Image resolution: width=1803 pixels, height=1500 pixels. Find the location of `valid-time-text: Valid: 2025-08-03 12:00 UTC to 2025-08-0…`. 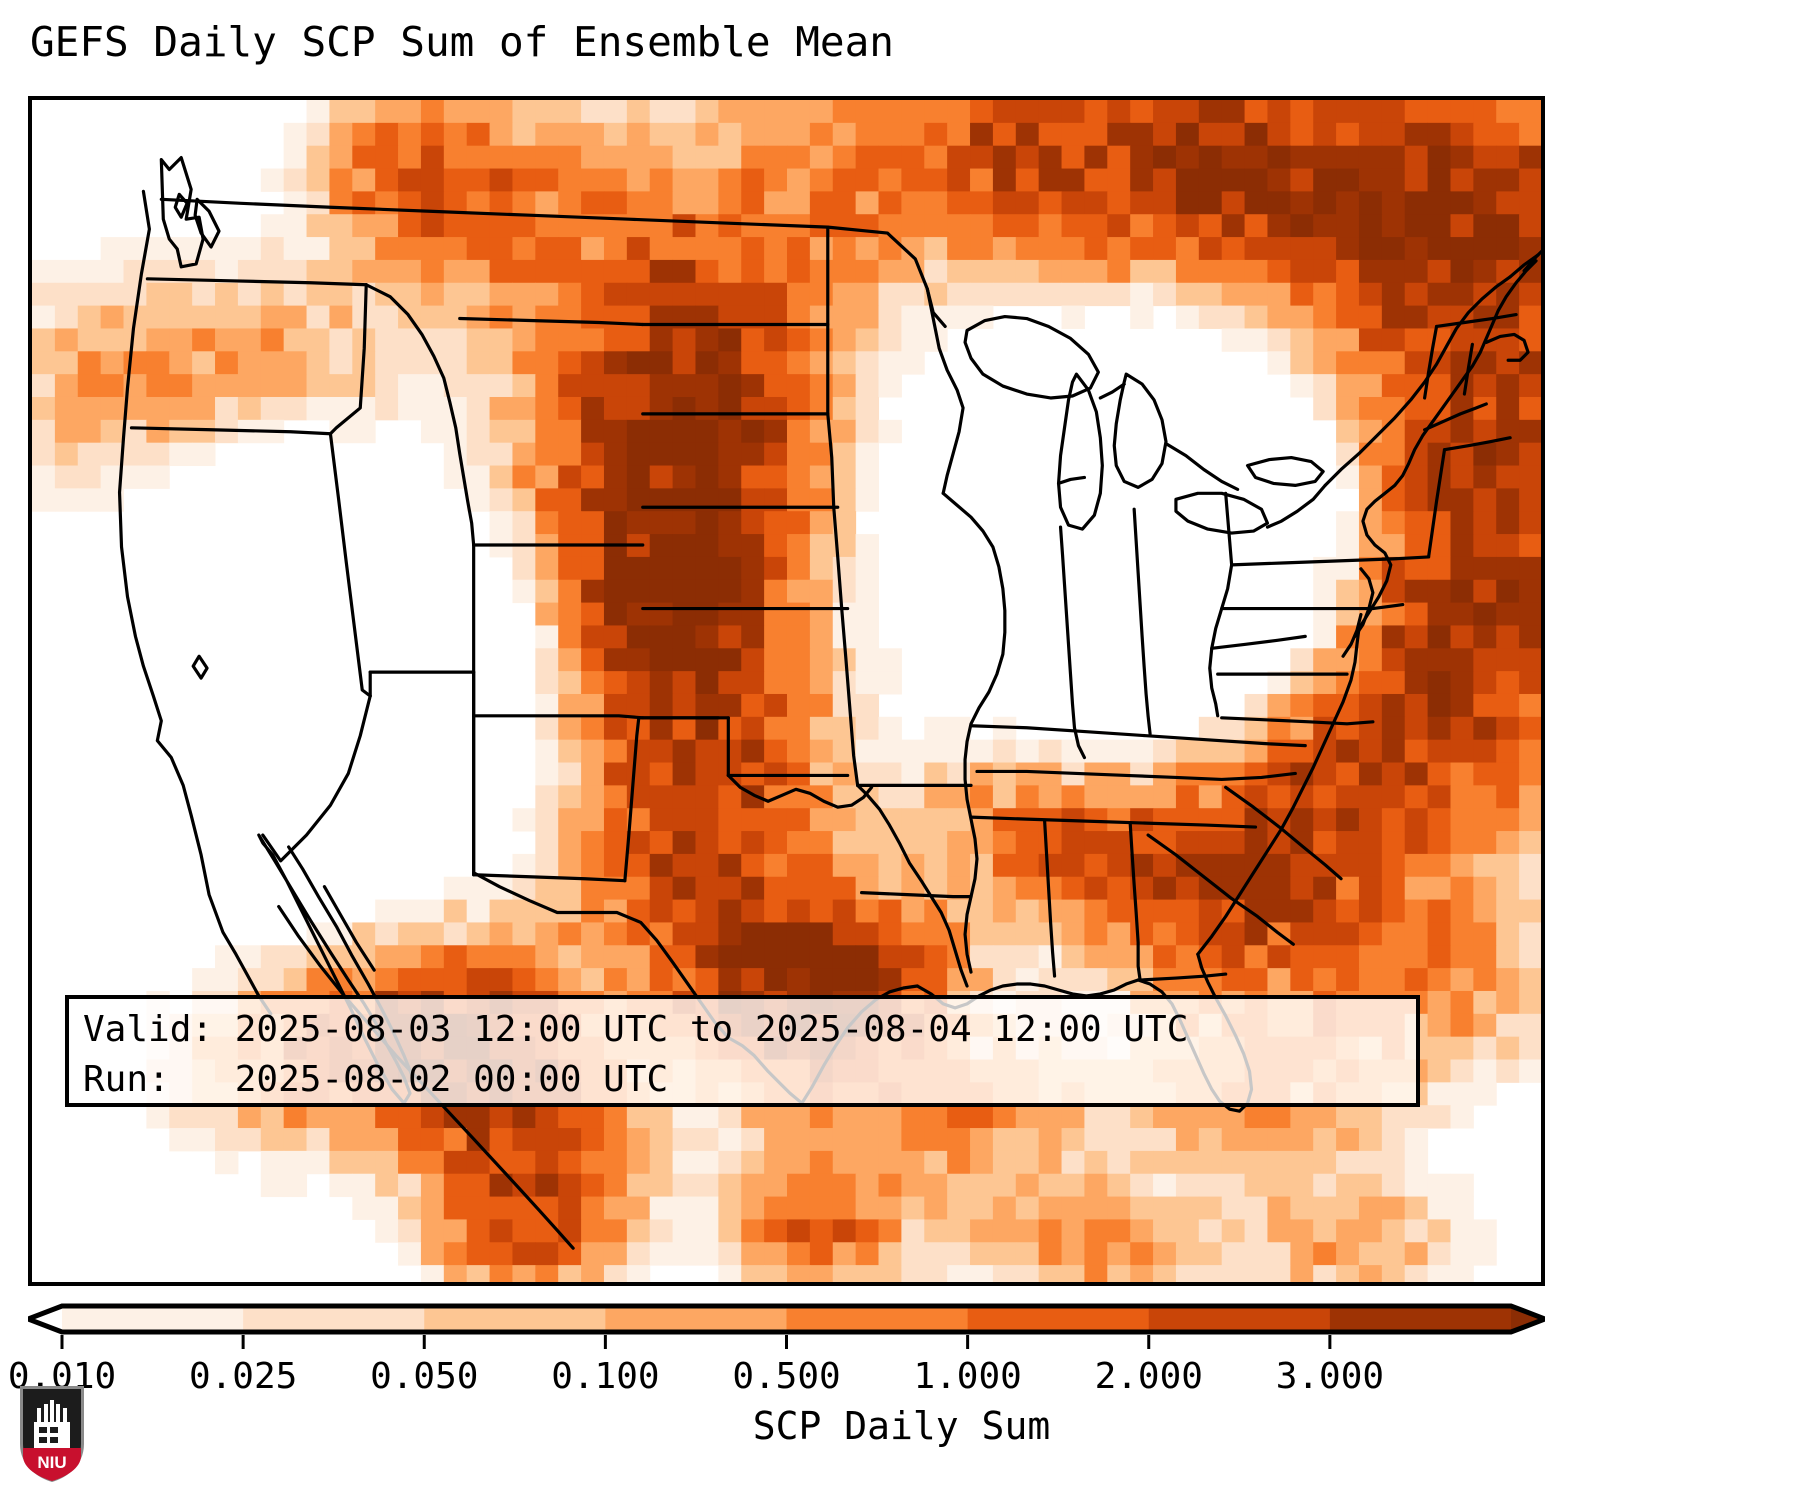

valid-time-text: Valid: 2025-08-03 12:00 UTC to 2025-08-0… is located at coordinates (636, 1029).